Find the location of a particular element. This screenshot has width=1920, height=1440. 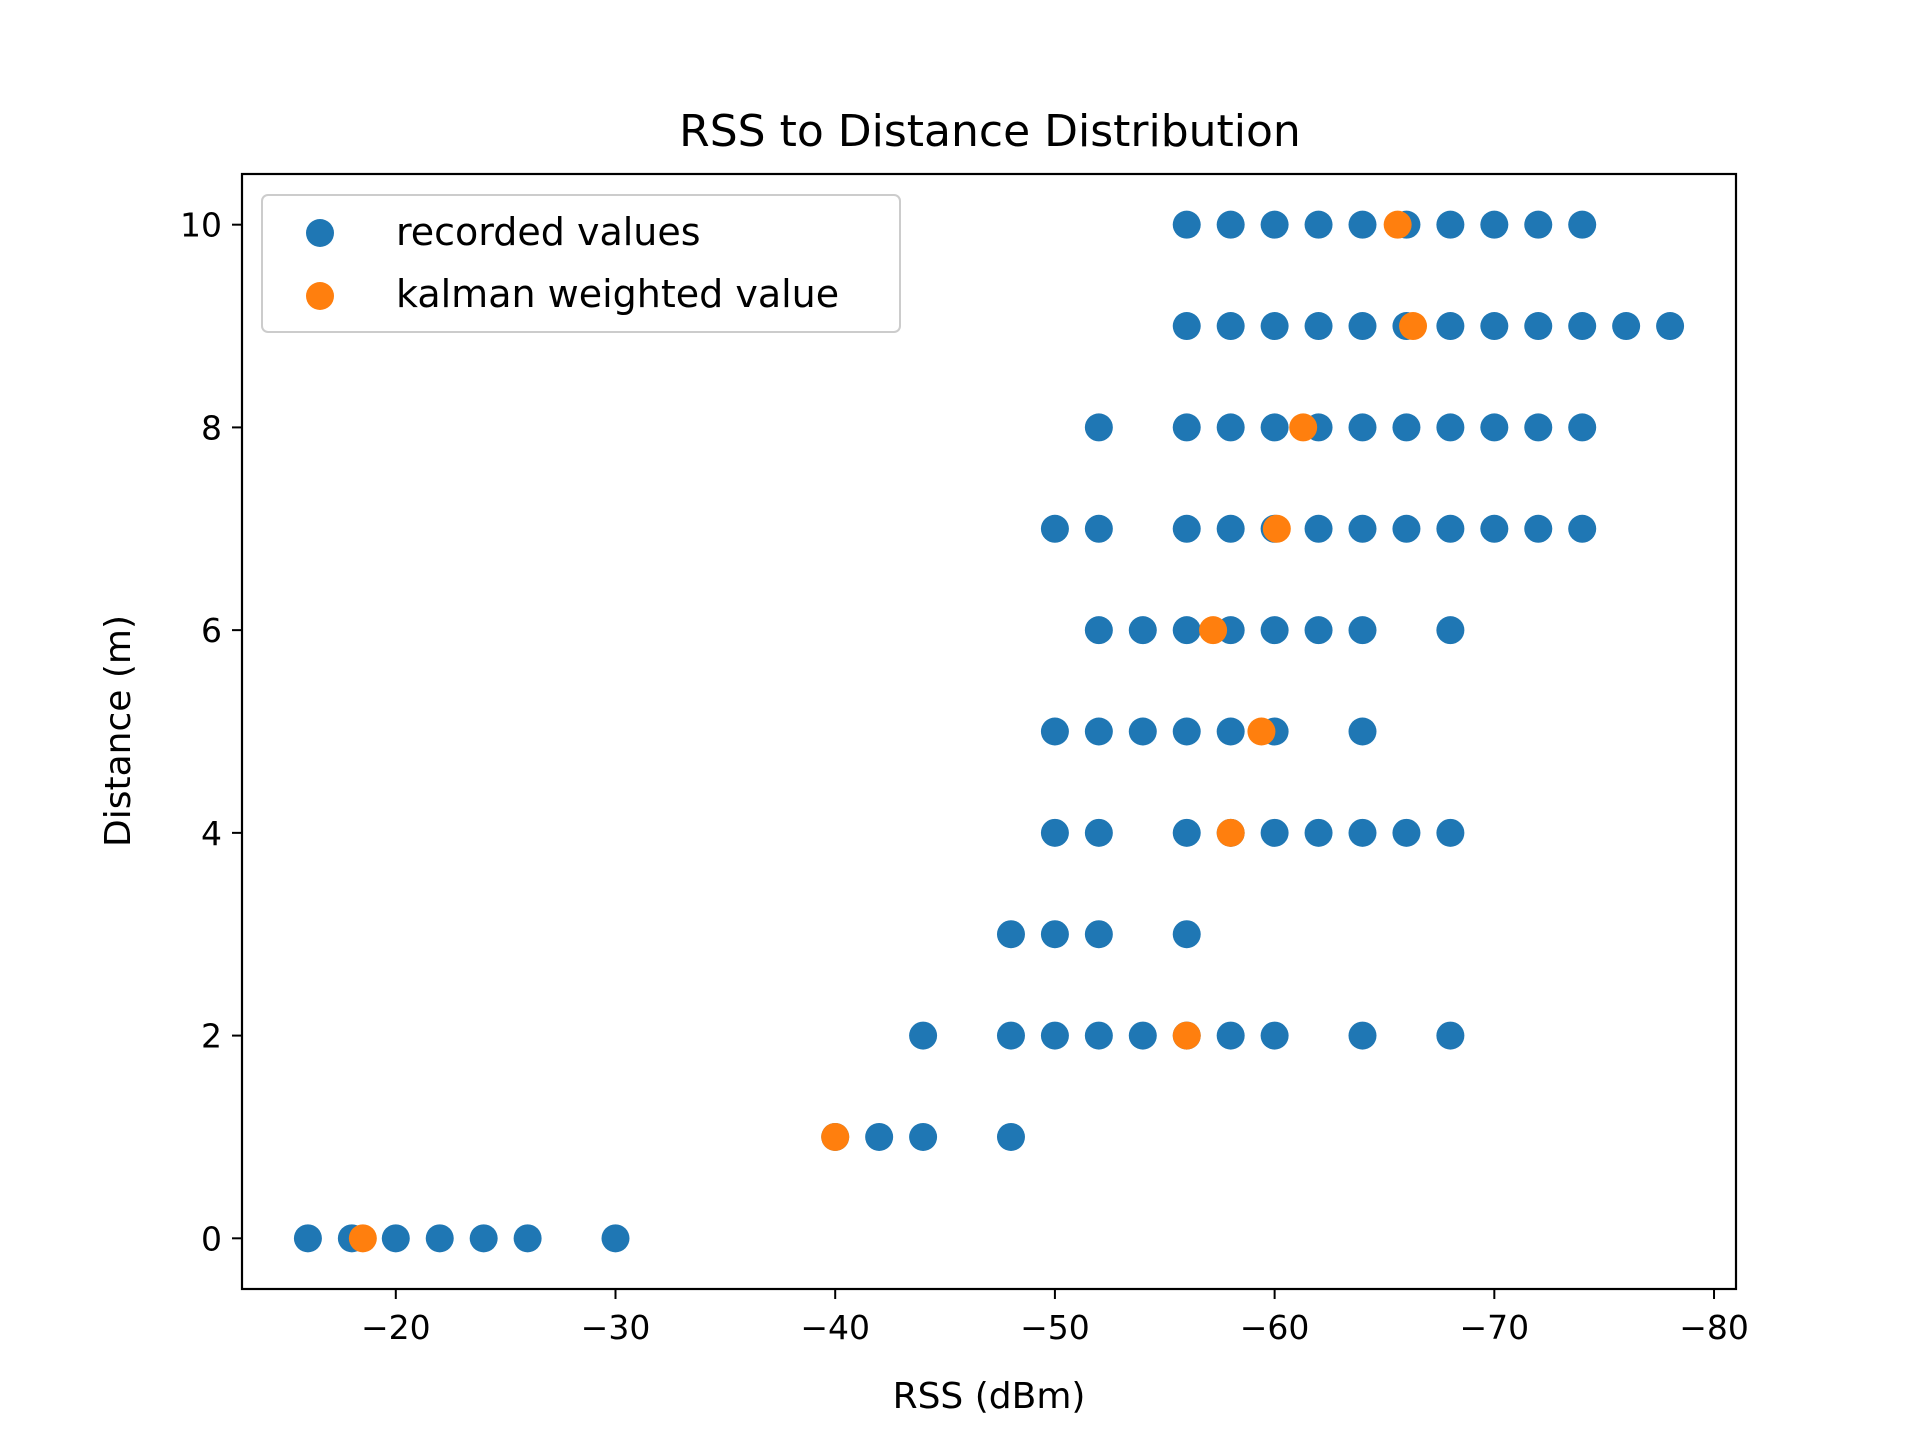

y-axis: 0 2 4 6 8 10 is located at coordinates (211, 732).